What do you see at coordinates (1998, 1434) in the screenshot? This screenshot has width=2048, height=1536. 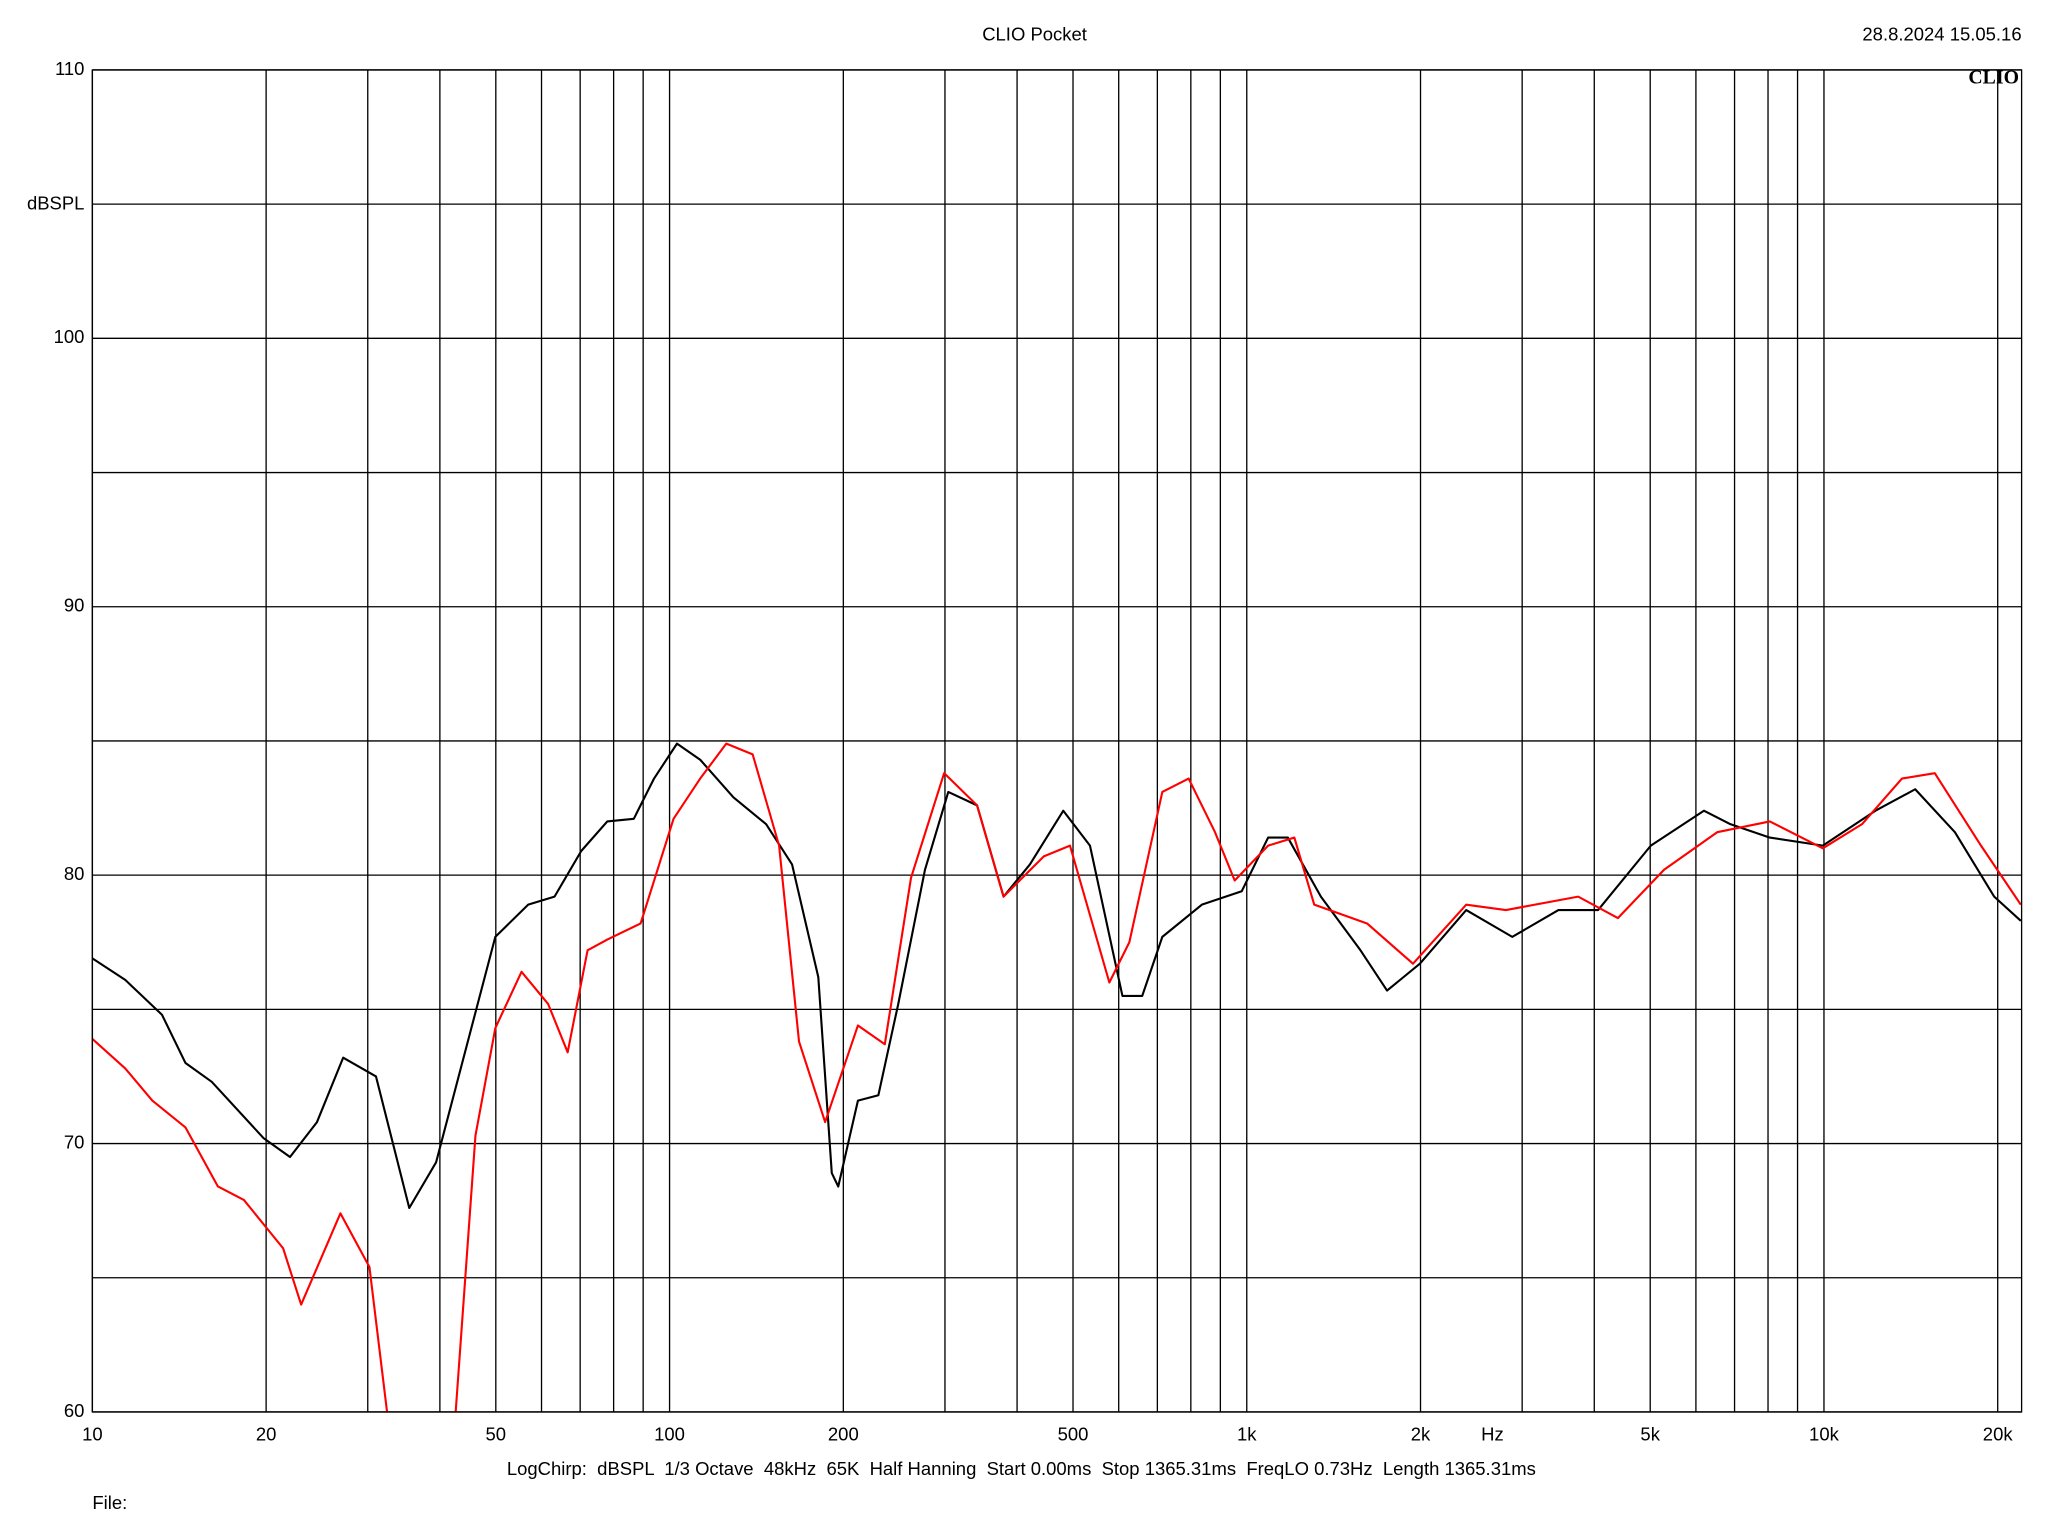 I see `x-tick-label: 20k` at bounding box center [1998, 1434].